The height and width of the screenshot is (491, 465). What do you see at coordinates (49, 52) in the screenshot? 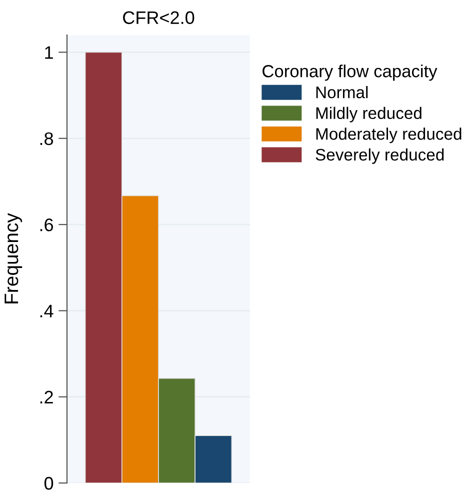
I see `y-tick-label: 1` at bounding box center [49, 52].